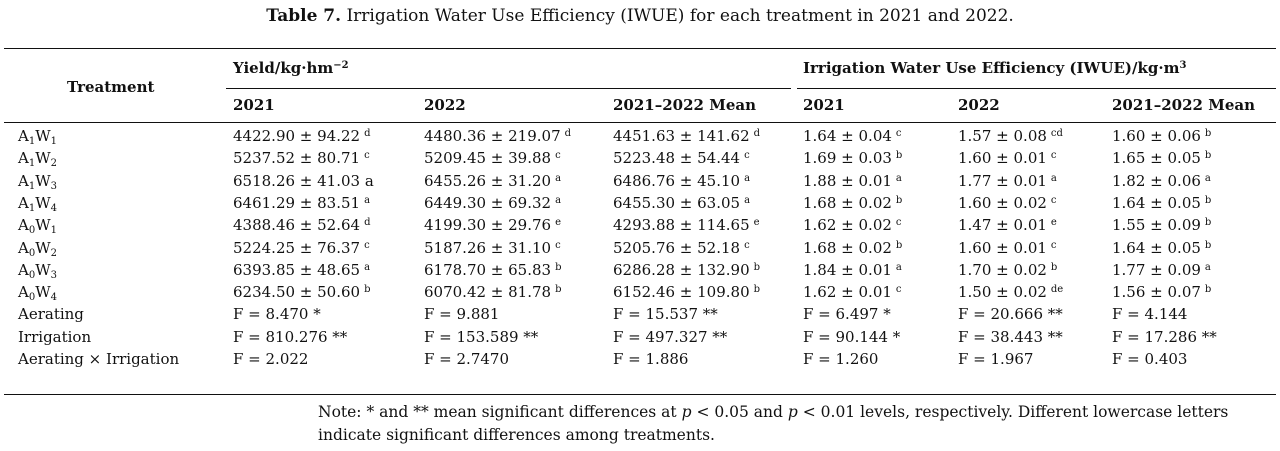 This screenshot has width=1280, height=451. I want to click on value-cell: 6455.26 ± 31.20 a, so click(492, 181).